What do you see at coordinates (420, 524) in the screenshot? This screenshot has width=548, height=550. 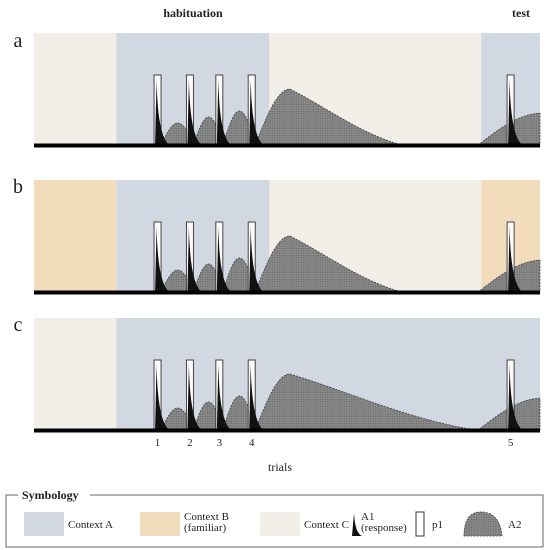 I see `p1-icon` at bounding box center [420, 524].